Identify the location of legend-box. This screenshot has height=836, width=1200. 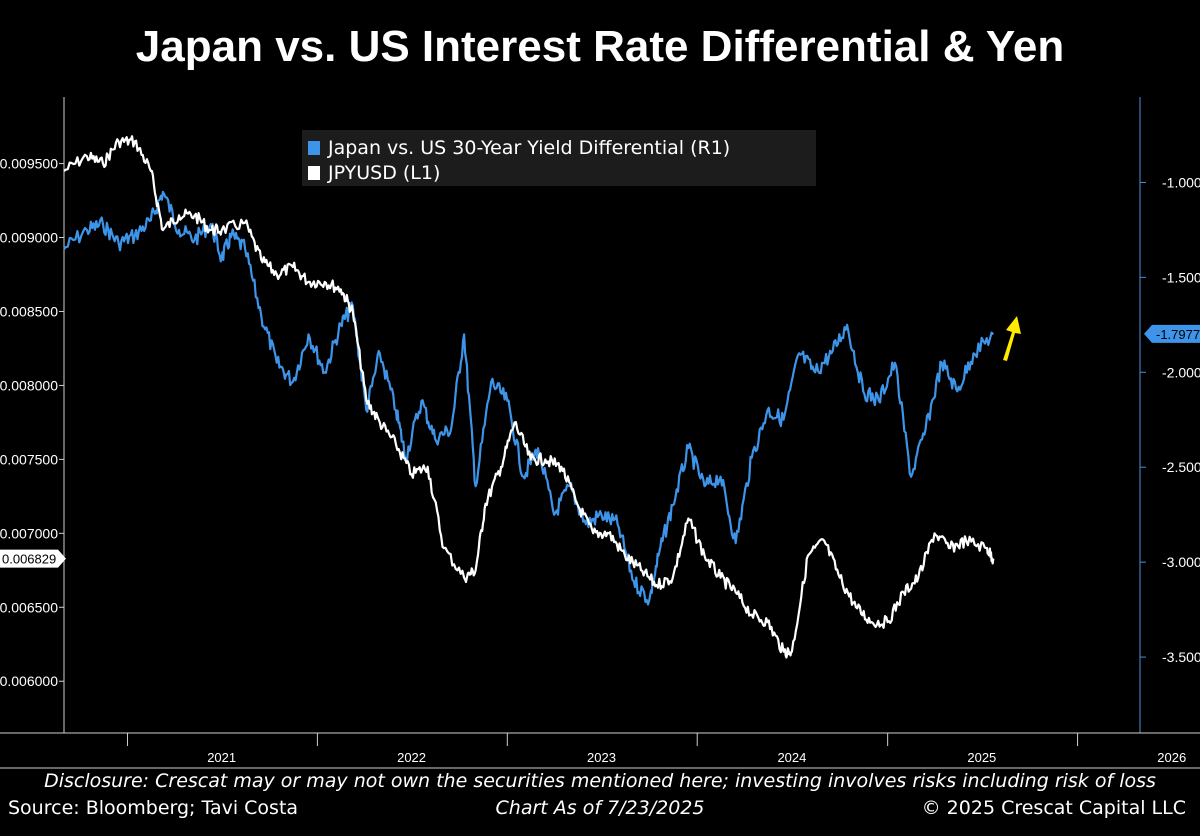
(559, 158).